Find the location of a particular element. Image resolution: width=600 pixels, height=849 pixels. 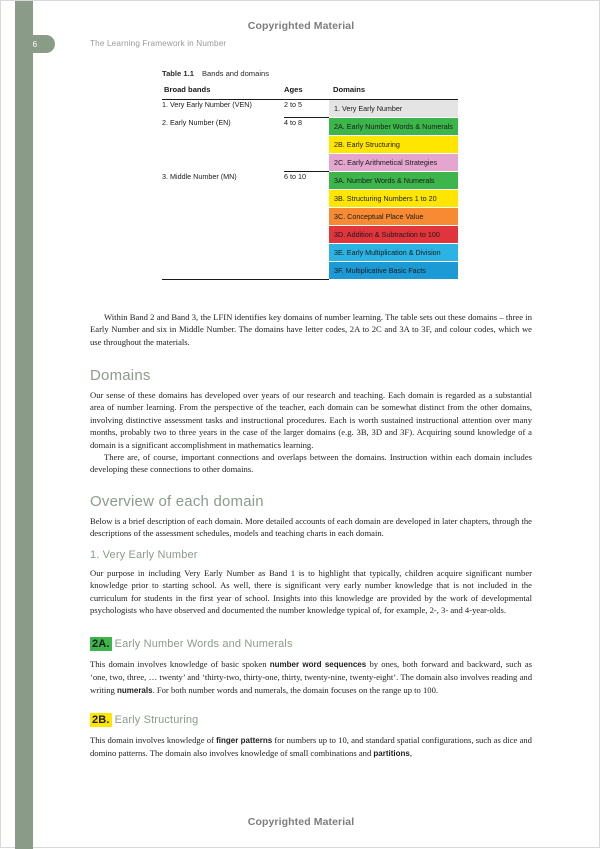

cell-domain: 2C. Early Arithmetical Strategies is located at coordinates (393, 162).